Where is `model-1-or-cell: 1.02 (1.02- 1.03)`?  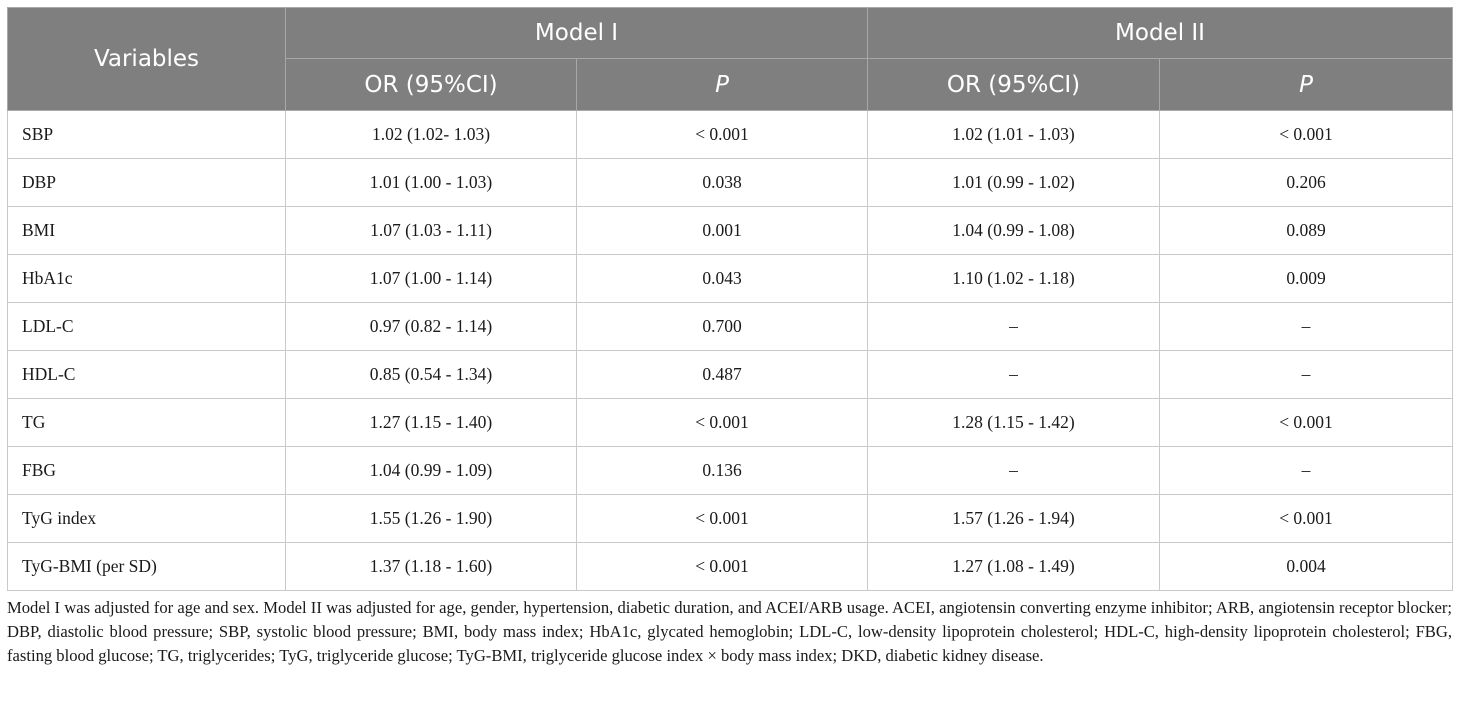 model-1-or-cell: 1.02 (1.02- 1.03) is located at coordinates (431, 134).